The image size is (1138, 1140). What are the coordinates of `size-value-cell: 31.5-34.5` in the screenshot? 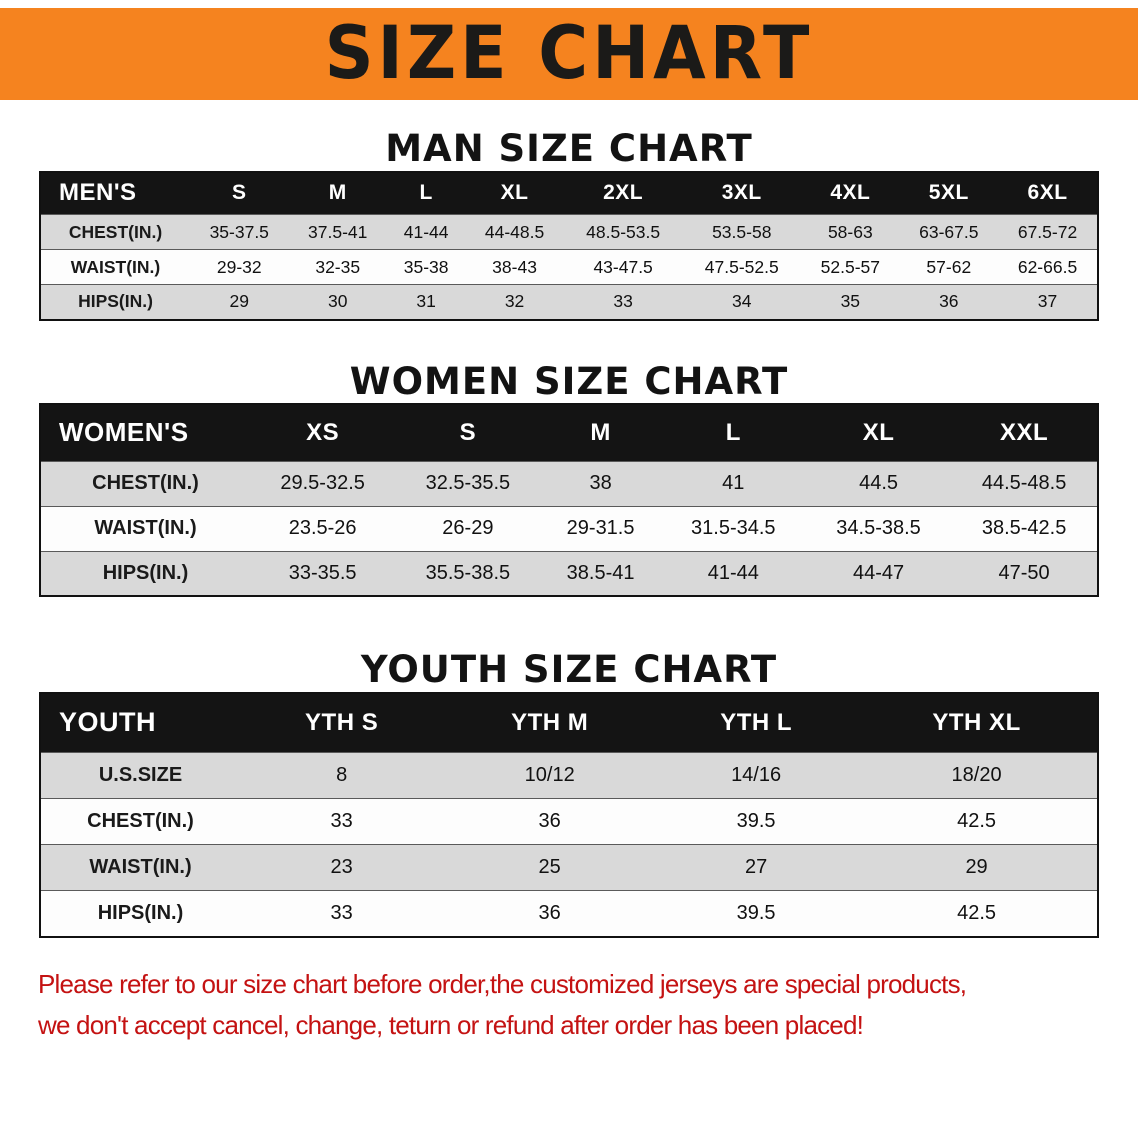 It's located at (733, 528).